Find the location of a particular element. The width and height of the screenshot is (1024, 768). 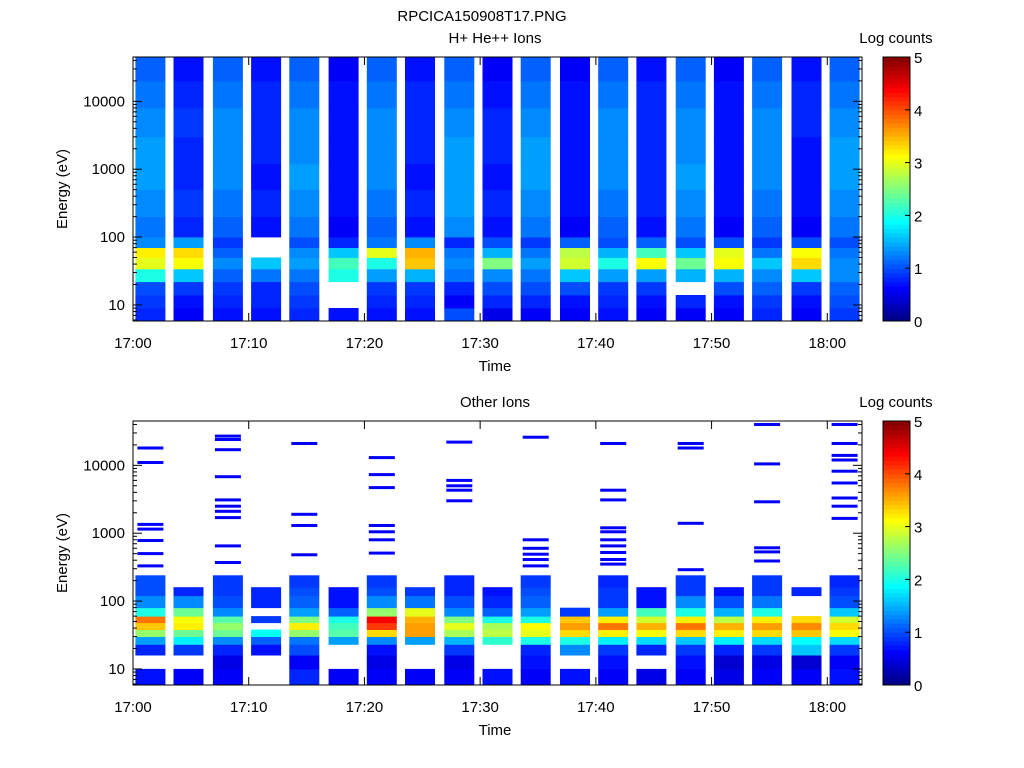

y-tick-label: 10000 is located at coordinates (104, 101).